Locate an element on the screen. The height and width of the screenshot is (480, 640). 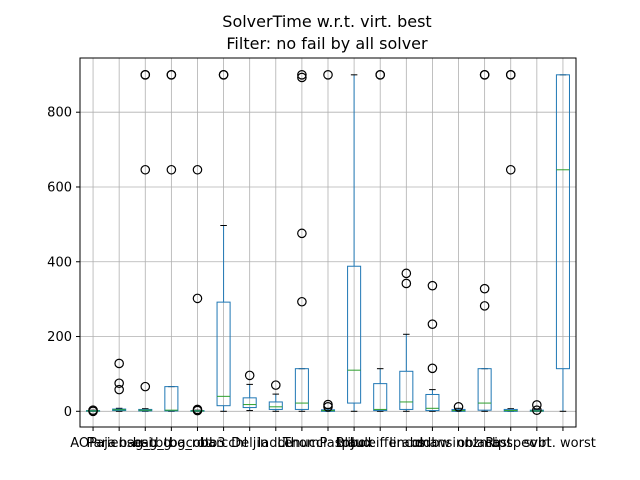
y-tick-label: 800 is located at coordinates (59, 113).